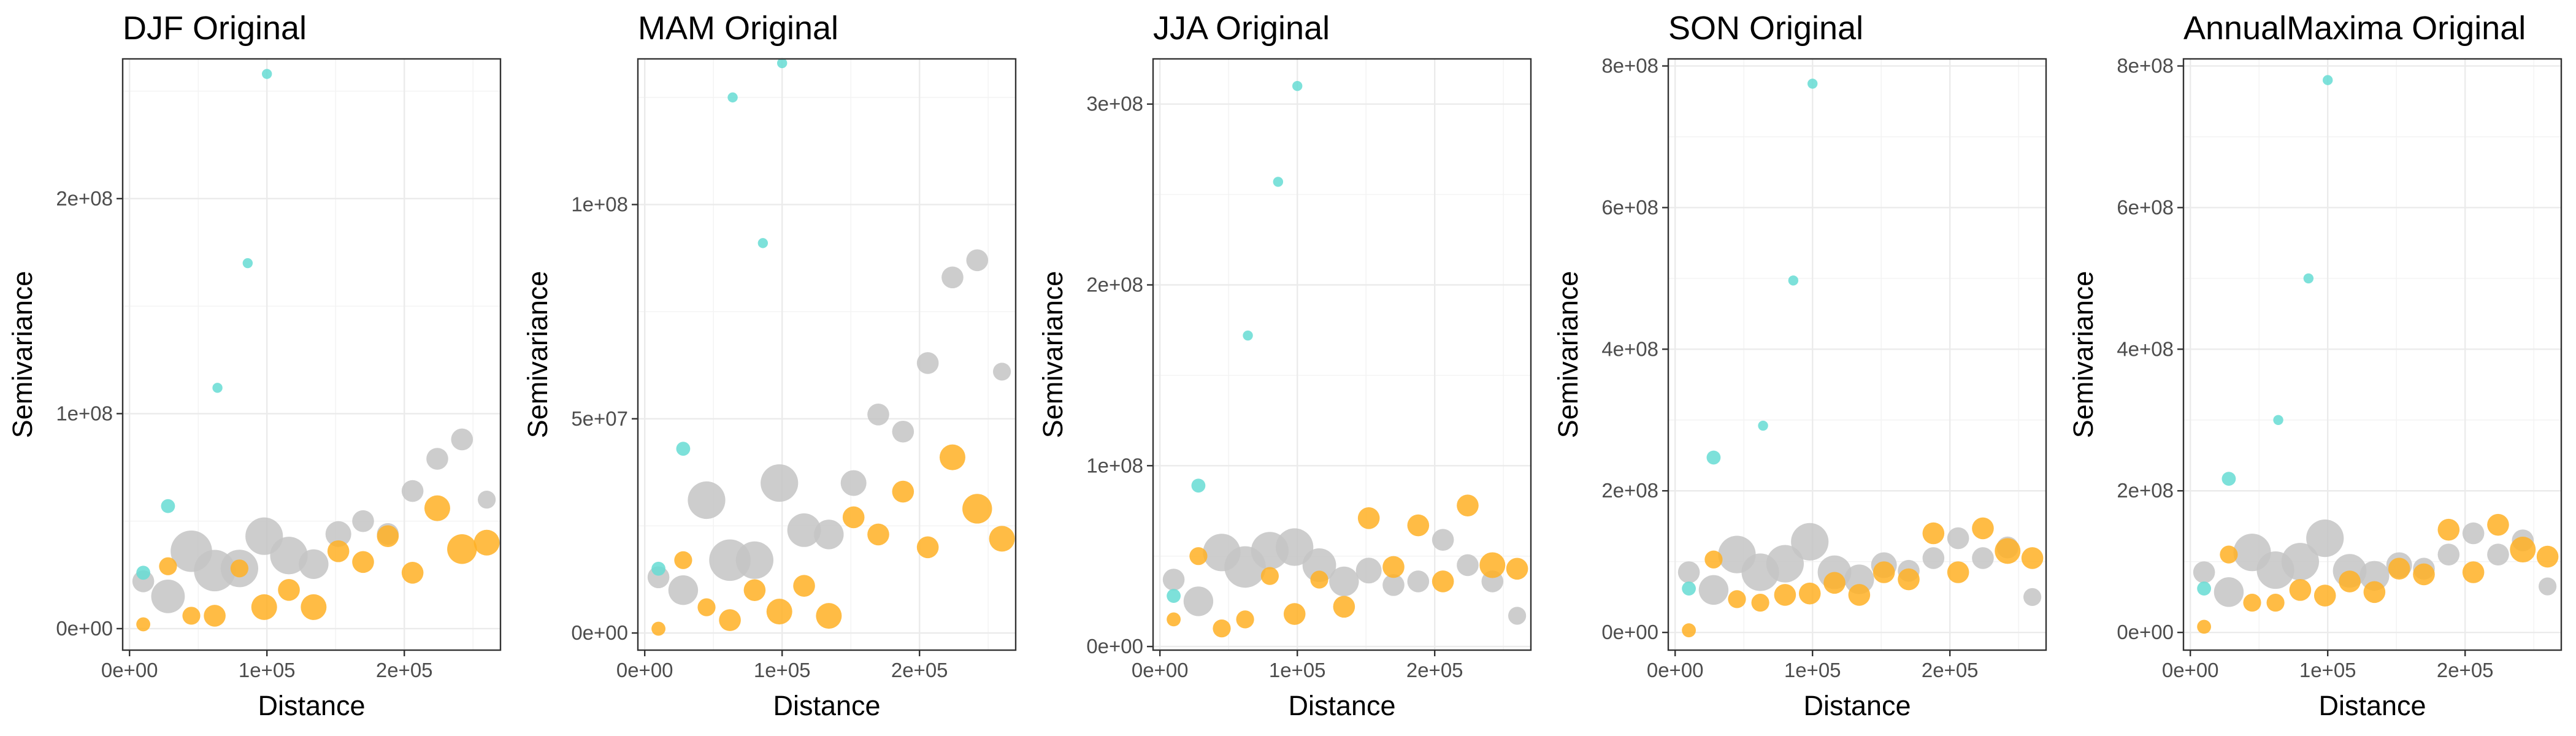 This screenshot has height=736, width=2576. What do you see at coordinates (1857, 705) in the screenshot?
I see `x-axis-title: Distance` at bounding box center [1857, 705].